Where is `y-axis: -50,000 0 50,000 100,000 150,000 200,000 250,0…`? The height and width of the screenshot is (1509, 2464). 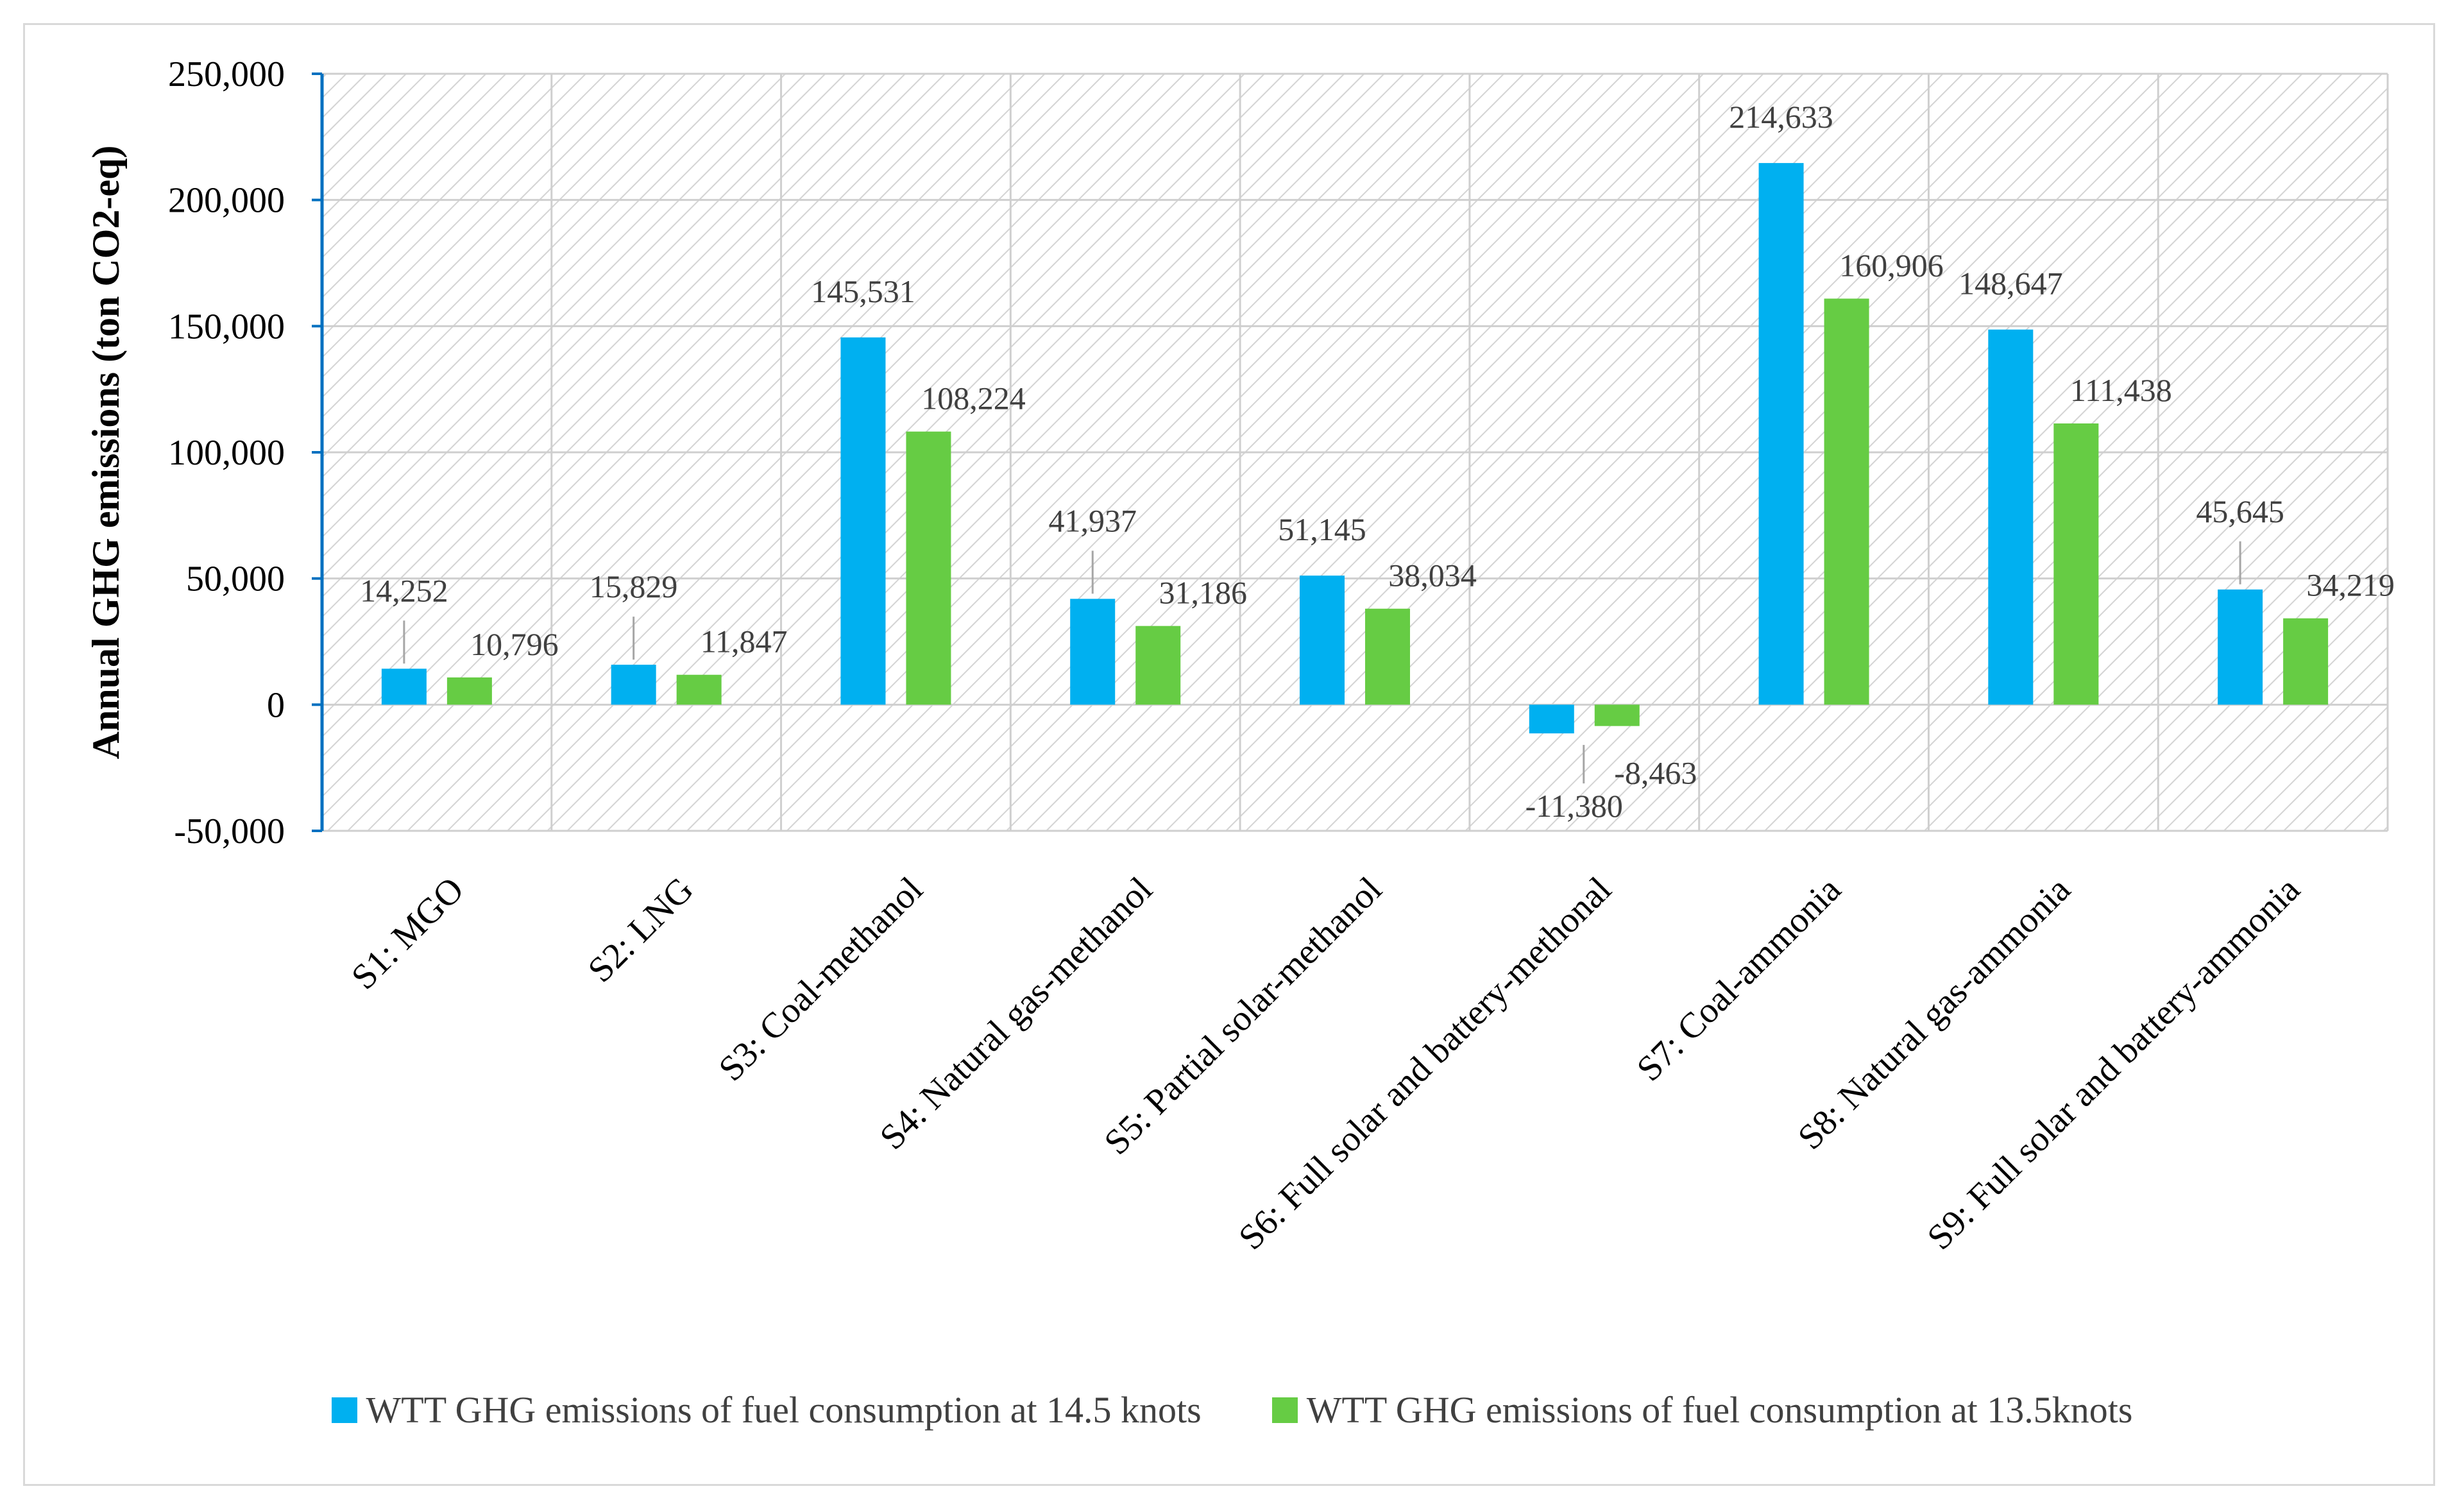 y-axis: -50,000 0 50,000 100,000 150,000 200,000 250,0… is located at coordinates (246, 453).